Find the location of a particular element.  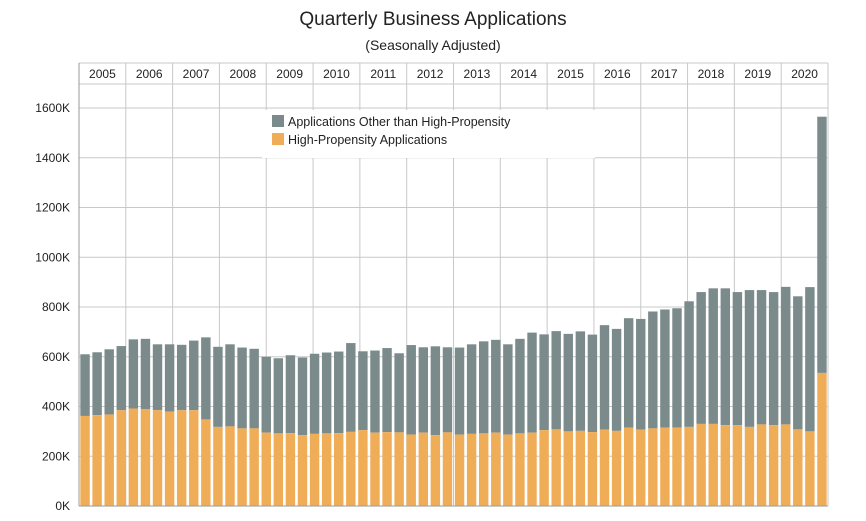

legend-label-high: High-Propensity Applications is located at coordinates (367, 140).